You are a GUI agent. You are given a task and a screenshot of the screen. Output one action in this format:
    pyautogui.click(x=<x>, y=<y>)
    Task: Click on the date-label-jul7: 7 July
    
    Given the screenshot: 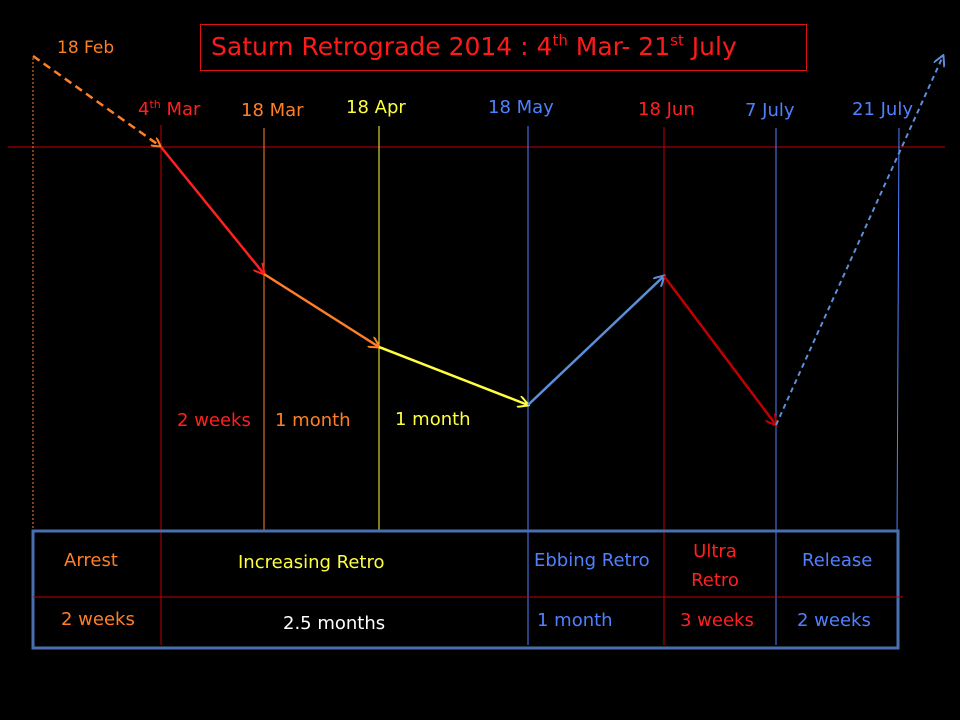 What is the action you would take?
    pyautogui.click(x=770, y=110)
    